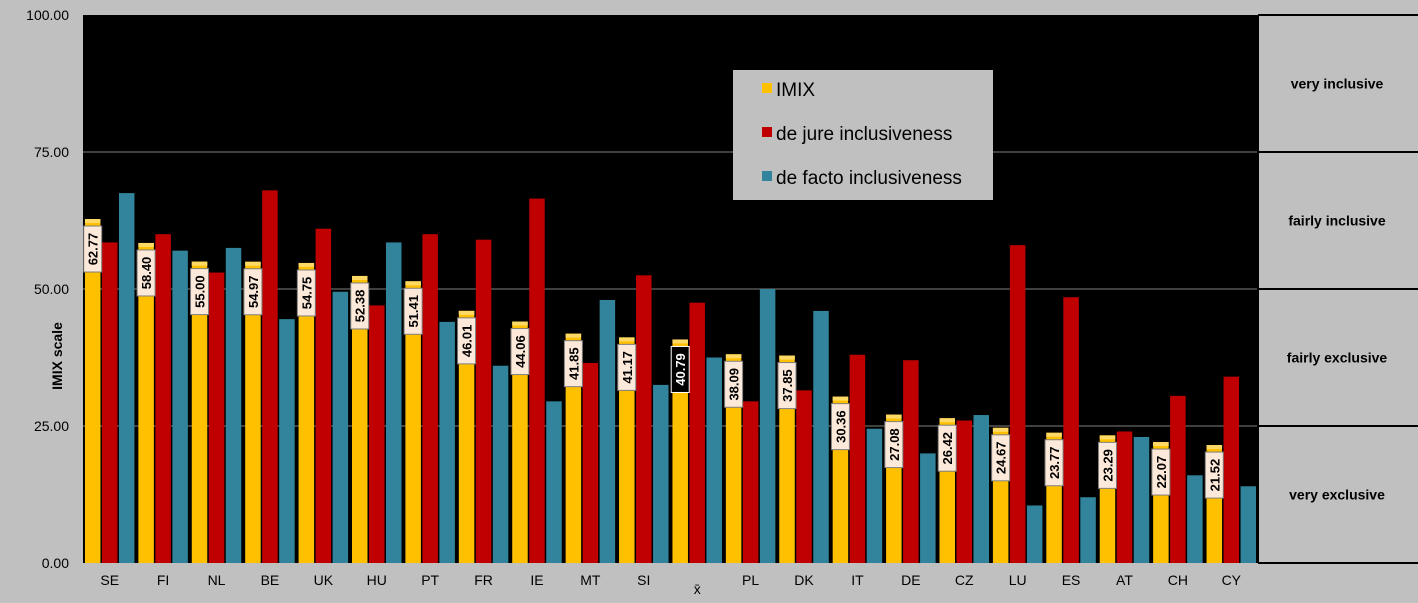 This screenshot has width=1418, height=603. I want to click on value-label: 46.01, so click(467, 341).